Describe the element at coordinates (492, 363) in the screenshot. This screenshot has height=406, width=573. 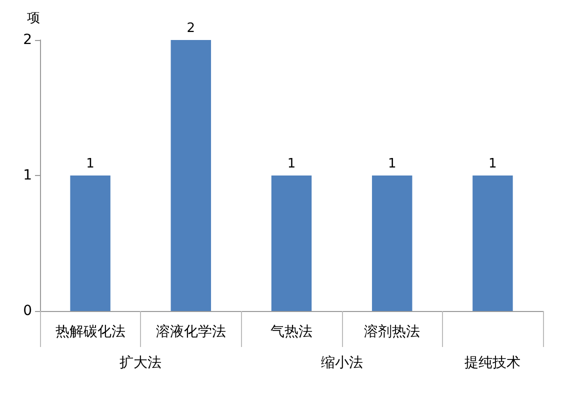
I see `text: 提纯技术` at that location.